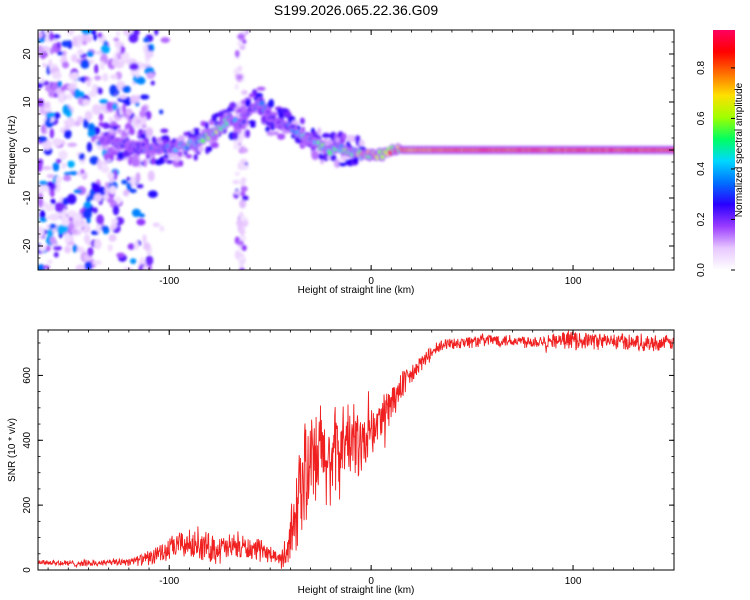 Image resolution: width=750 pixels, height=600 pixels. Describe the element at coordinates (27, 54) in the screenshot. I see `y-tick-label: 20` at that location.